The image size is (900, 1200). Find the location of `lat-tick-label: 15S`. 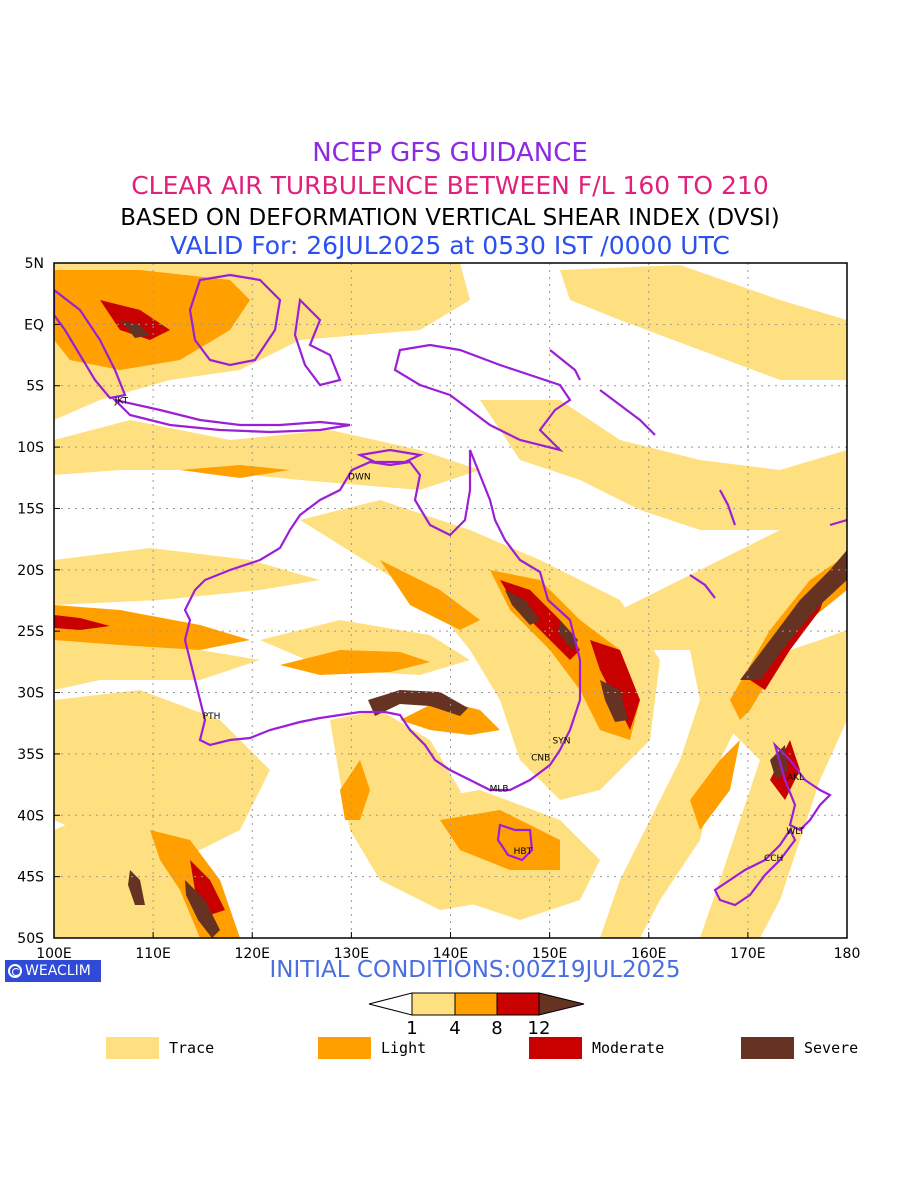

lat-tick-label: 15S is located at coordinates (30, 509).